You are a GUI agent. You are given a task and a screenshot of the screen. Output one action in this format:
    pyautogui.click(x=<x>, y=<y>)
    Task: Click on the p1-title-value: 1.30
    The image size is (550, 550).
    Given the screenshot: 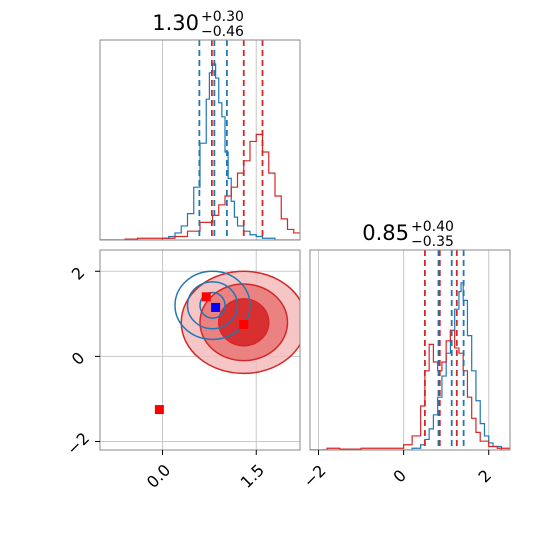 What is the action you would take?
    pyautogui.click(x=175, y=23)
    